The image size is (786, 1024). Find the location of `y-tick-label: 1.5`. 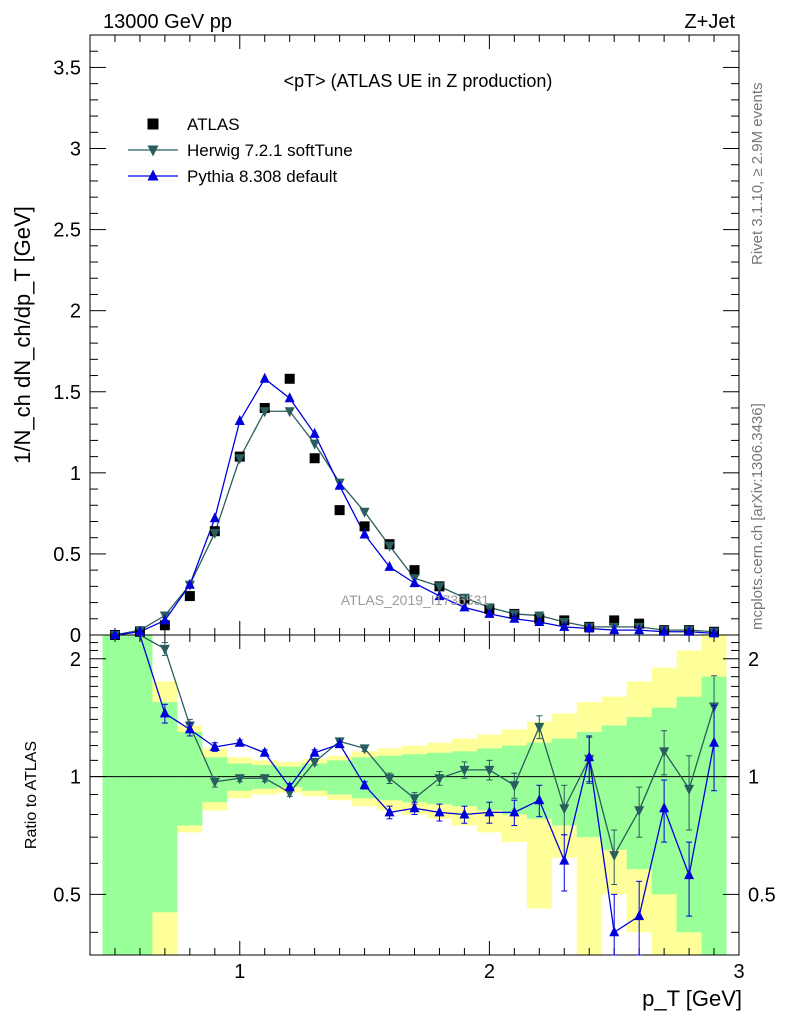

y-tick-label: 1.5 is located at coordinates (67, 393).